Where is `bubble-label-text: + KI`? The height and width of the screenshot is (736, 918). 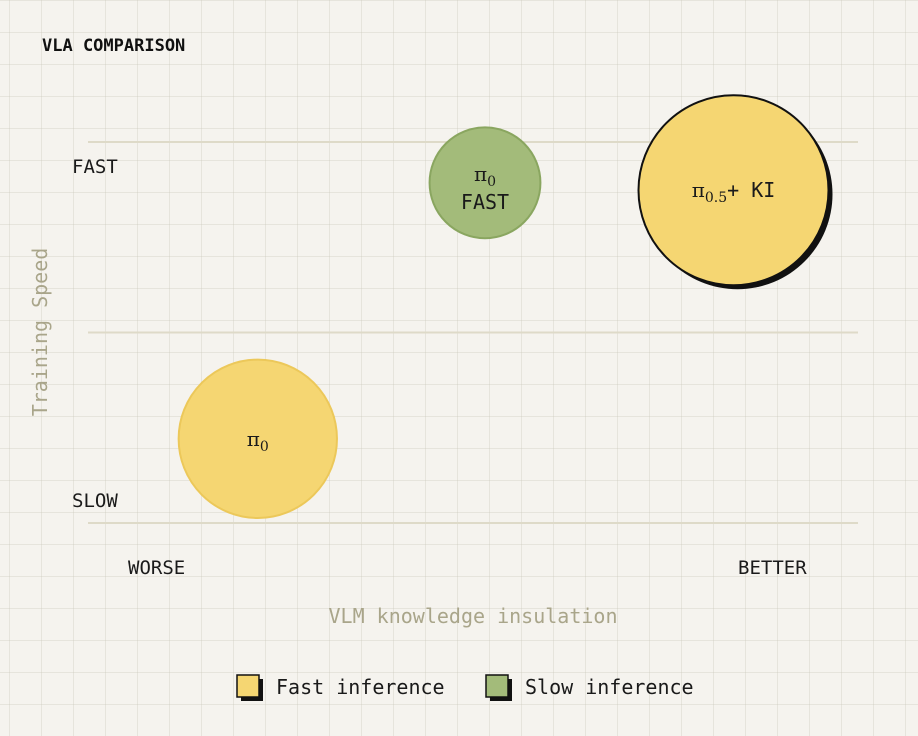
bubble-label-text: + KI is located at coordinates (751, 190).